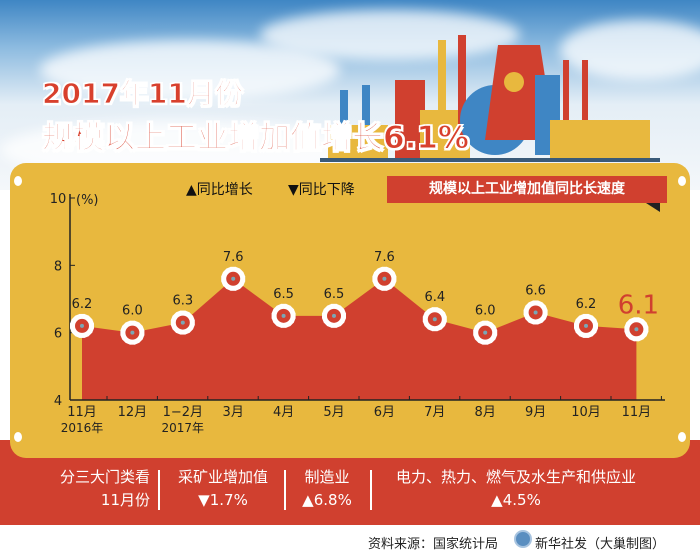 This screenshot has height=556, width=700. What do you see at coordinates (433, 544) in the screenshot?
I see `data-source: 资料来源：国家统计局` at bounding box center [433, 544].